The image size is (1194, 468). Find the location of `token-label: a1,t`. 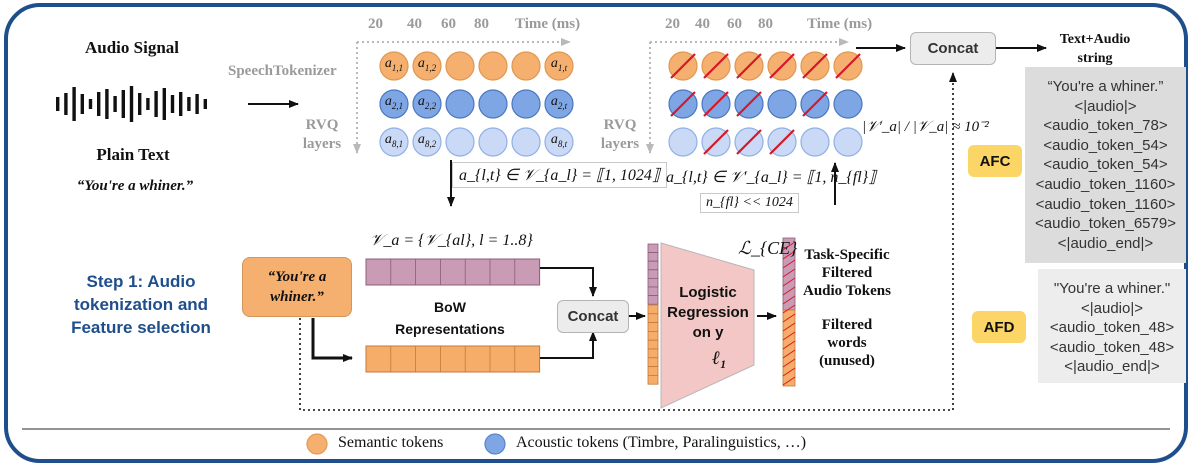

token-label: a1,t is located at coordinates (559, 64).